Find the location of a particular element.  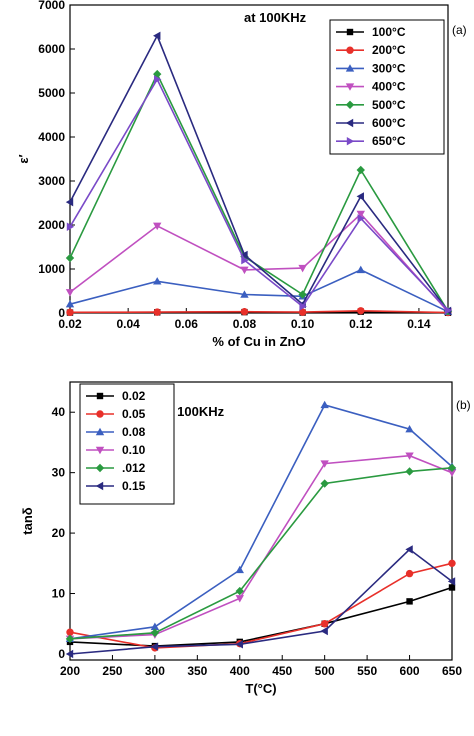

legend-label: .012 is located at coordinates (134, 468).